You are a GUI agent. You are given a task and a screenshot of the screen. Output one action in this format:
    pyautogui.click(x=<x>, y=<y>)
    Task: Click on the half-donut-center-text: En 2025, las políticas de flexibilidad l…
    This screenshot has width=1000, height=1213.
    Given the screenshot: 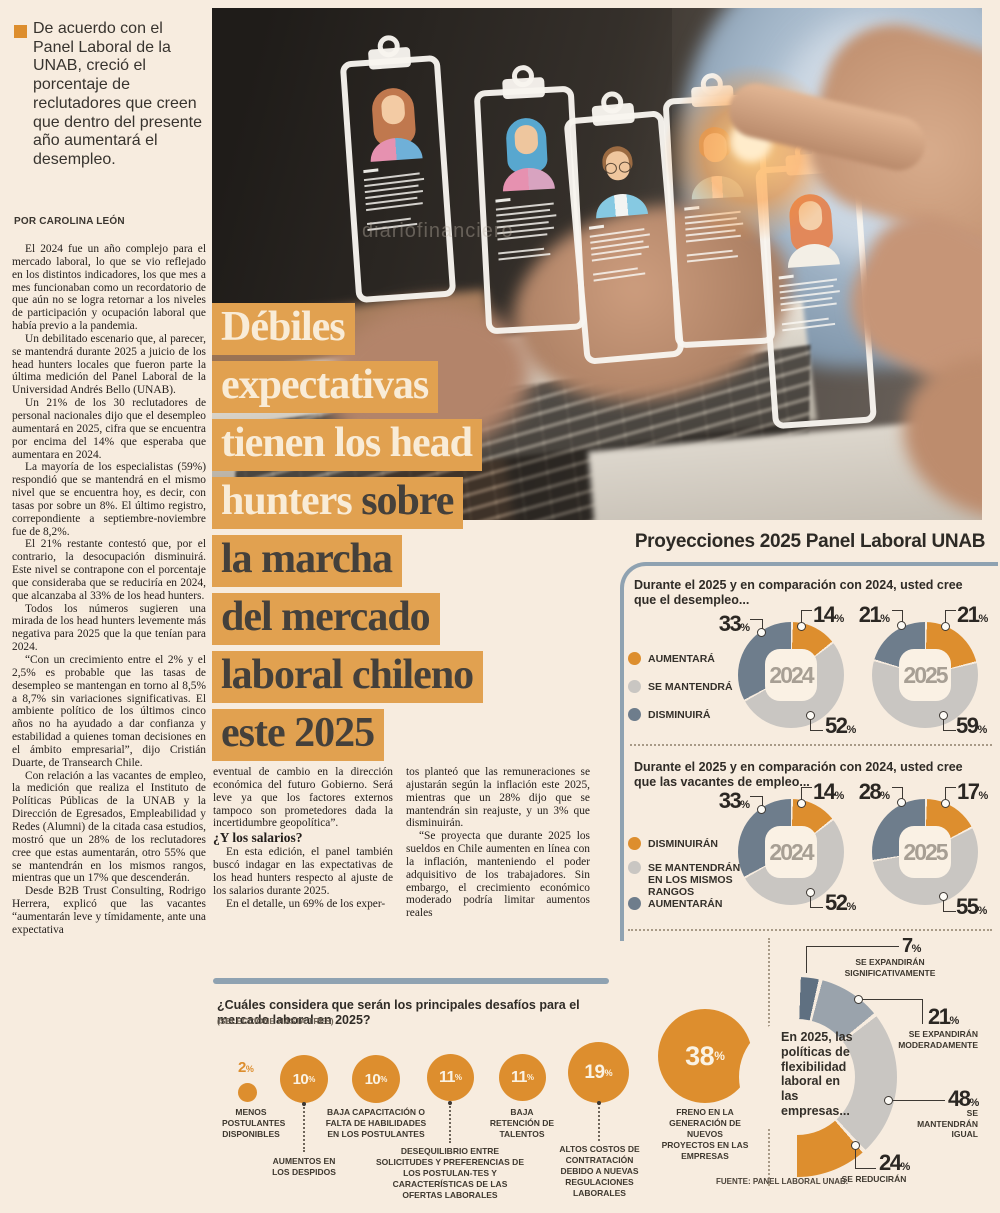 What is the action you would take?
    pyautogui.click(x=817, y=1074)
    